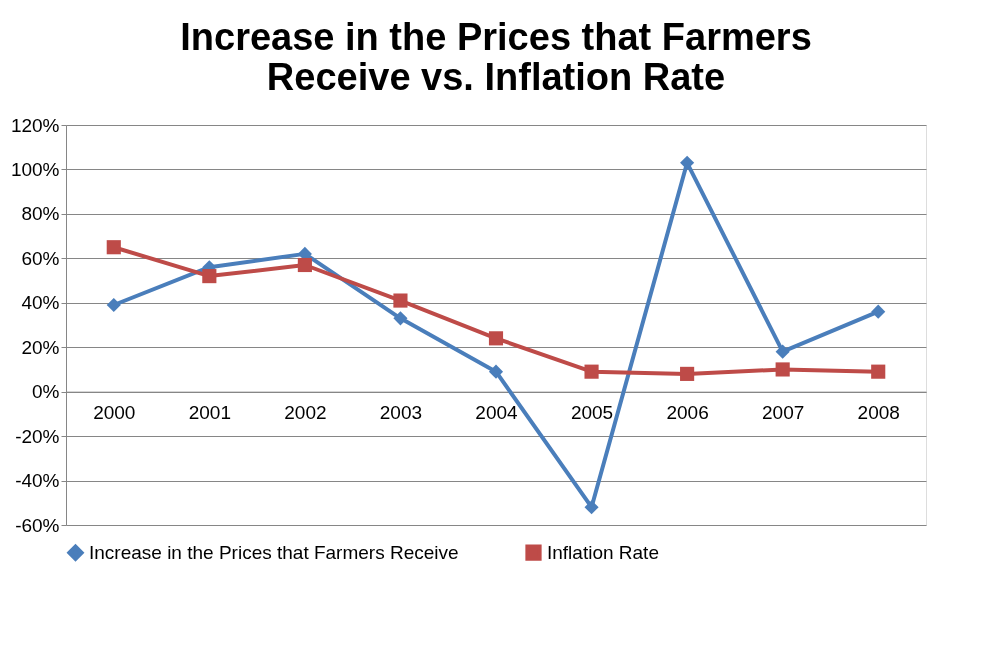 This screenshot has height=671, width=1001. I want to click on text: Receive vs. Inflation Rate, so click(496, 77).